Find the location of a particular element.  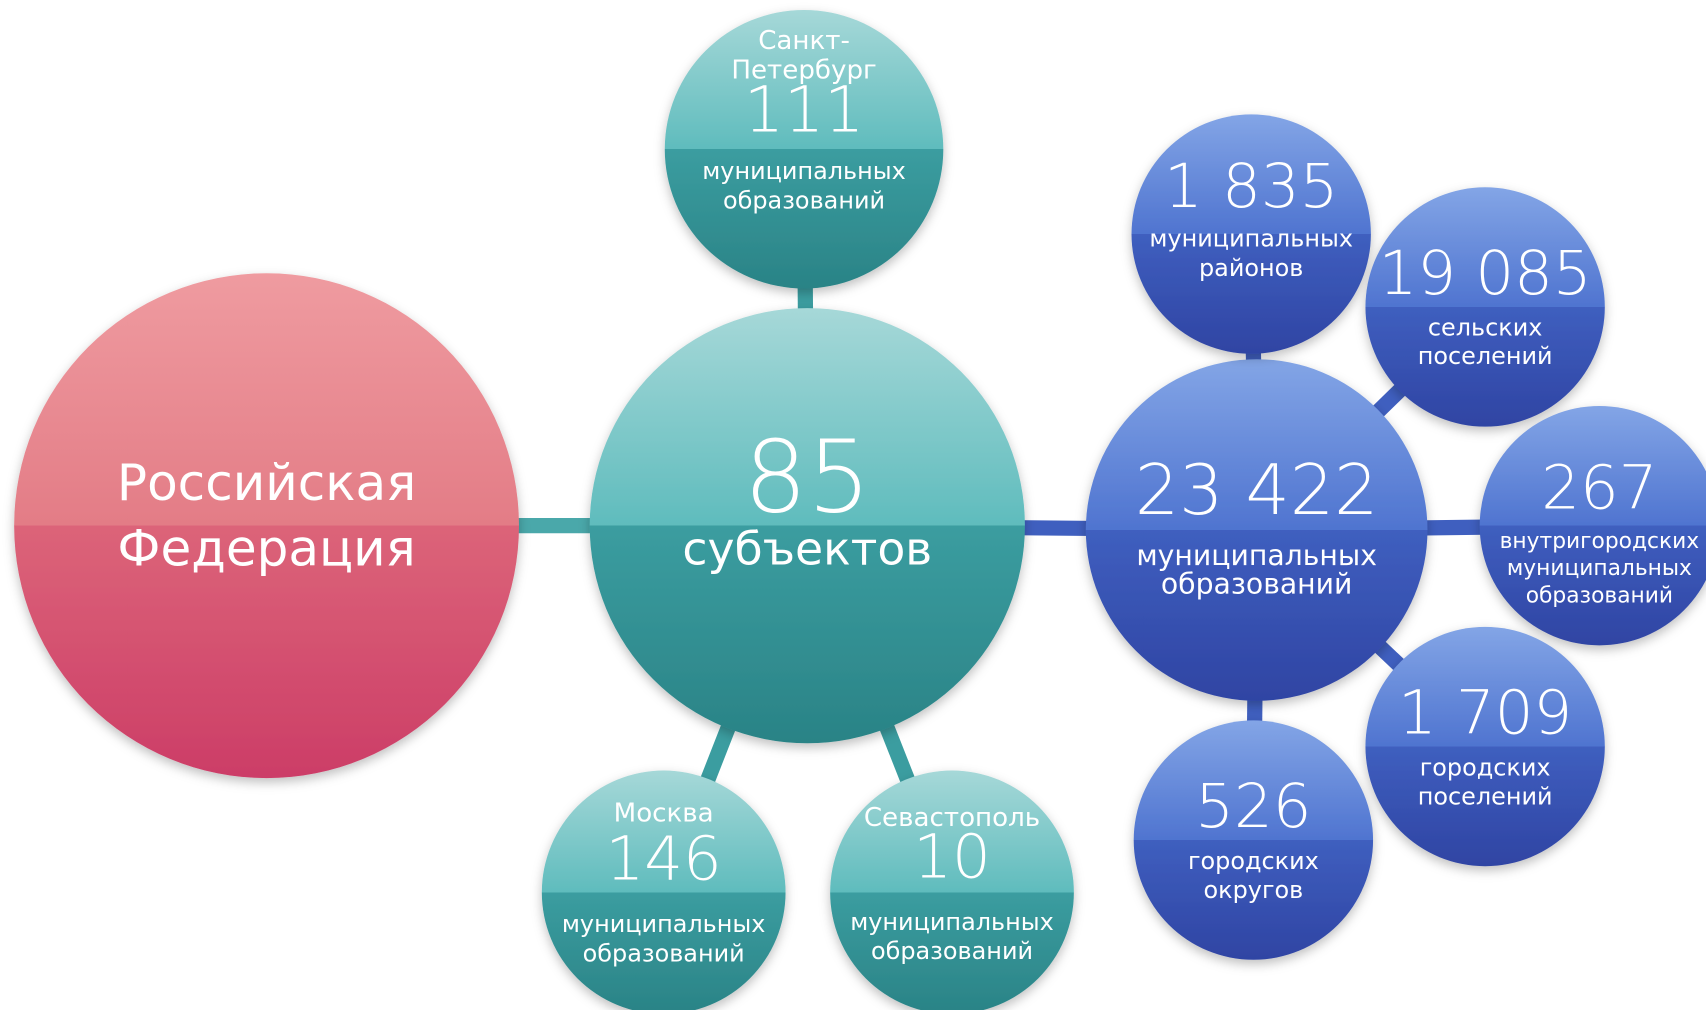

node-number: 10 is located at coordinates (952, 856).